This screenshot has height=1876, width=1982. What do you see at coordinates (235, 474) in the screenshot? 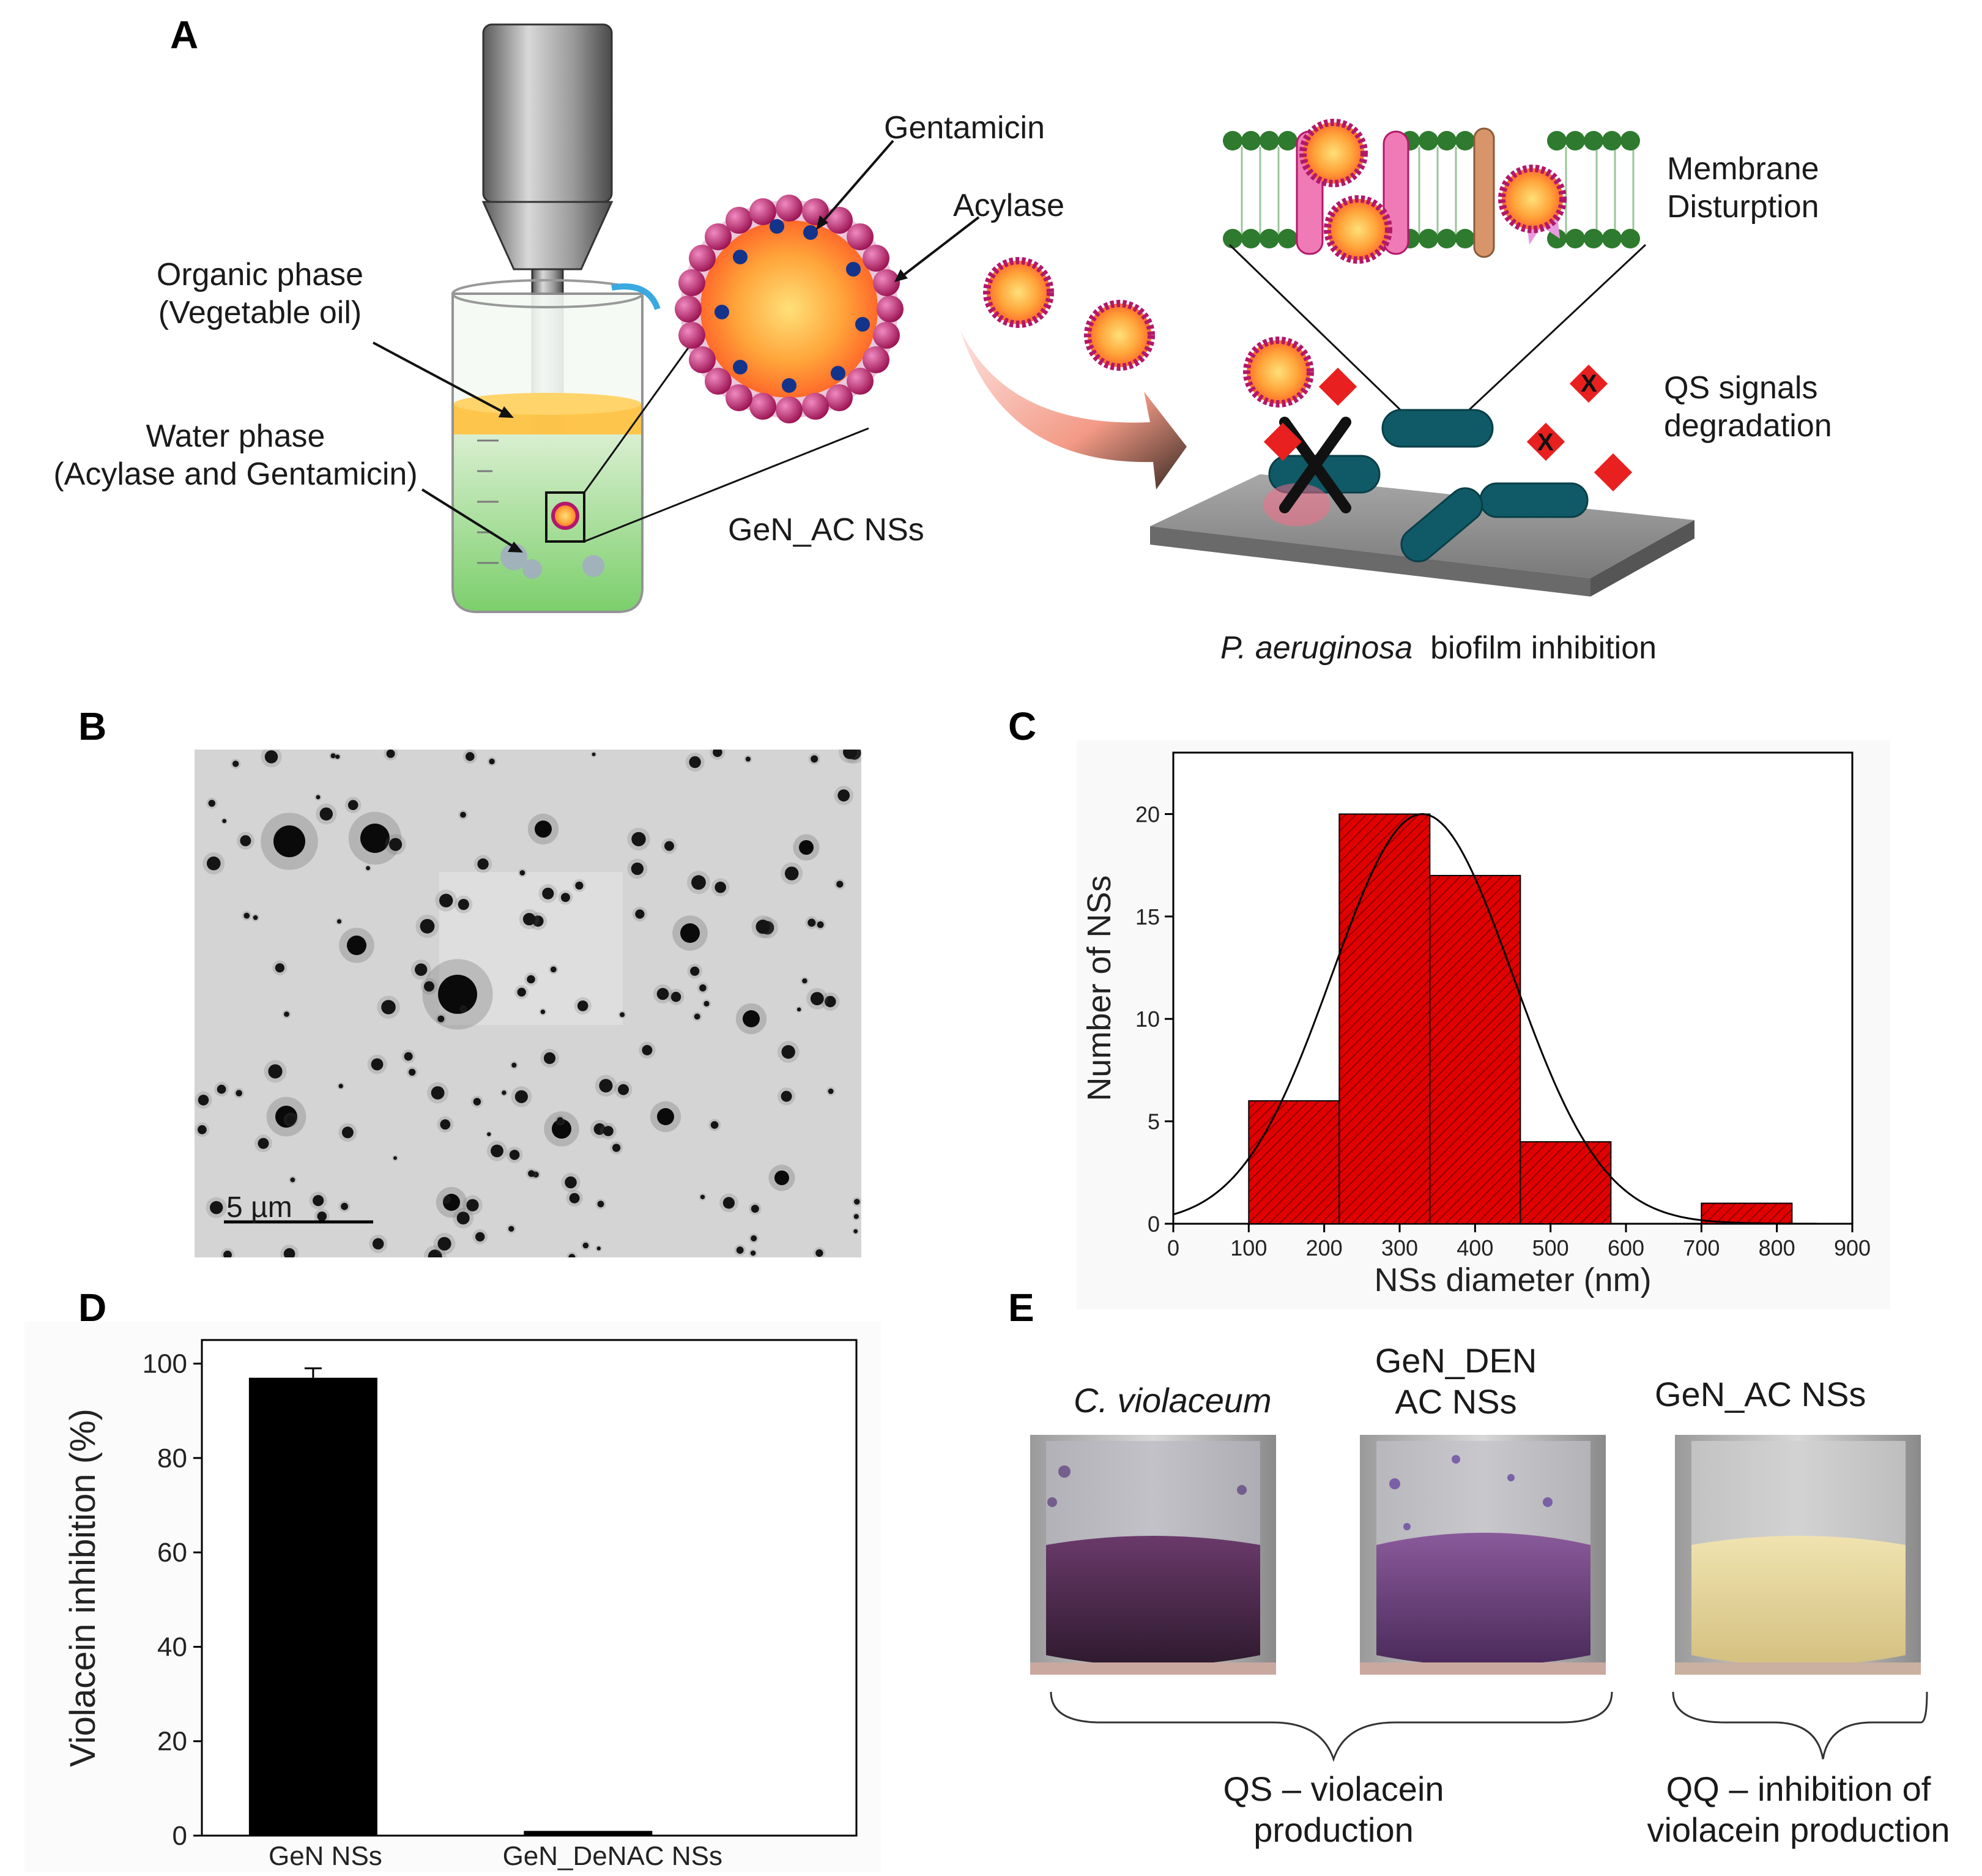
I see `label-water-line2: (Acylase and Gentamicin)` at bounding box center [235, 474].